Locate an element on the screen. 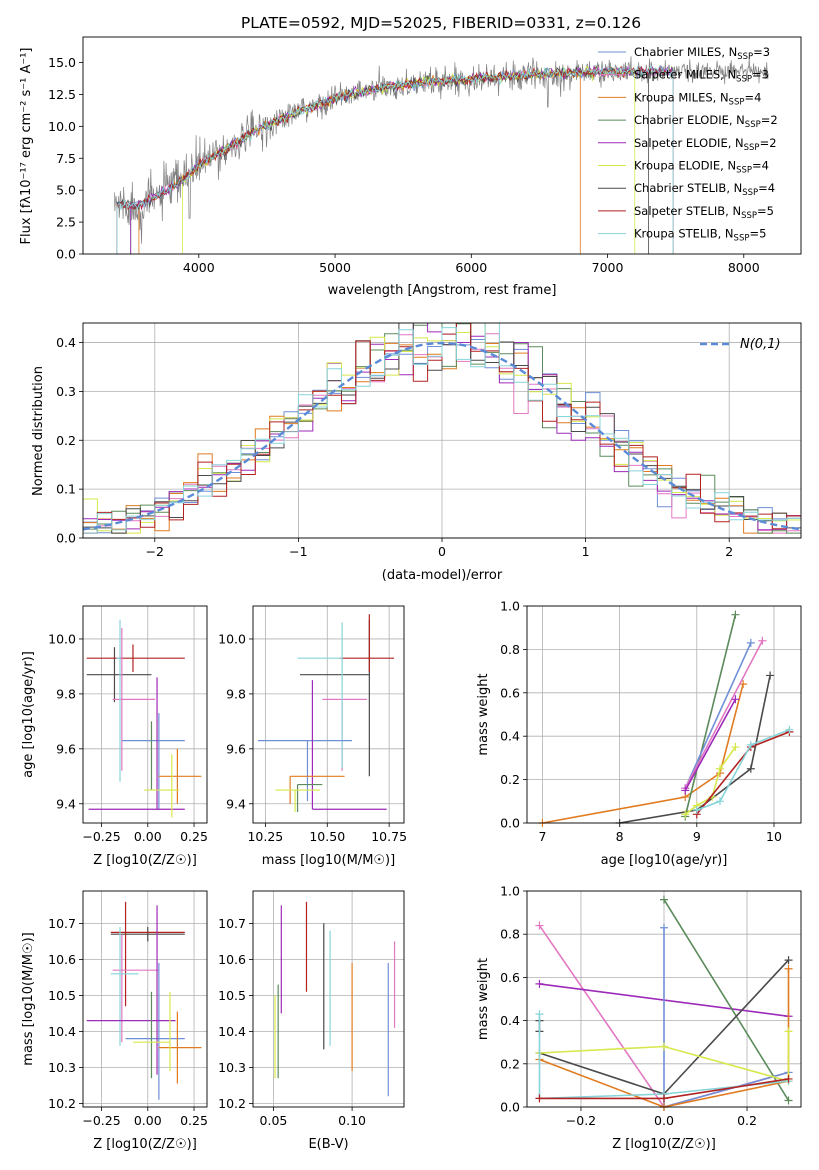 The width and height of the screenshot is (819, 1170). x-tick-label: 10.75 is located at coordinates (389, 836).